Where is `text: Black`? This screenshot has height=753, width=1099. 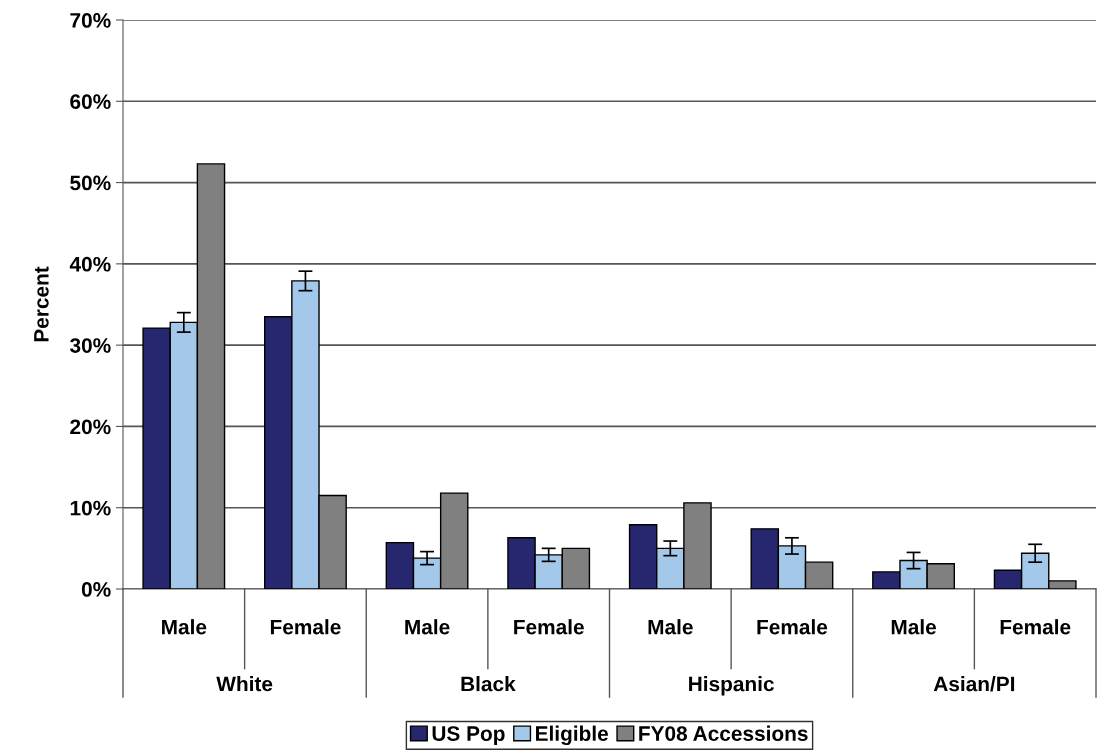
text: Black is located at coordinates (488, 684).